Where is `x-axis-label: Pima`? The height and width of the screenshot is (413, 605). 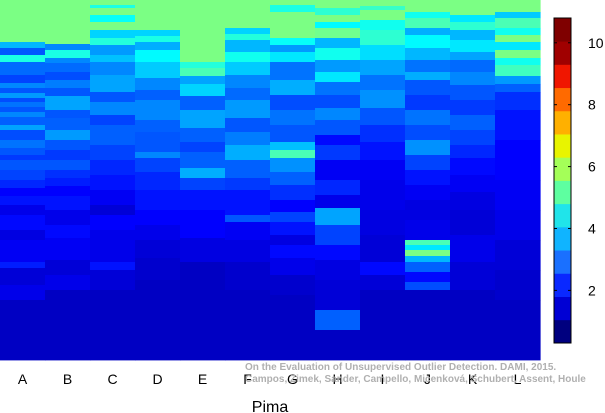
x-axis-label: Pima is located at coordinates (270, 406).